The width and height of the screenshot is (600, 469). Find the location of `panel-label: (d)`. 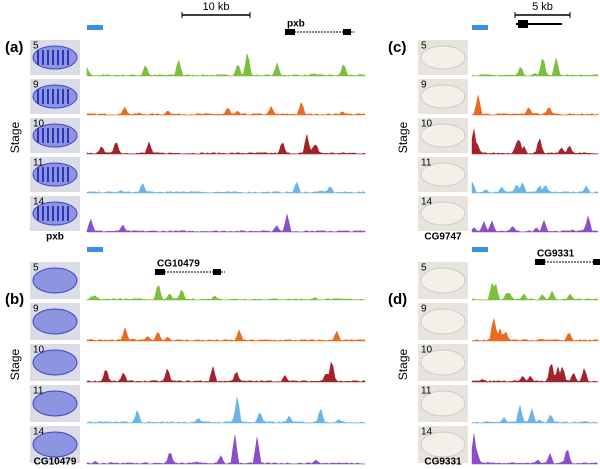

panel-label: (d) is located at coordinates (397, 299).